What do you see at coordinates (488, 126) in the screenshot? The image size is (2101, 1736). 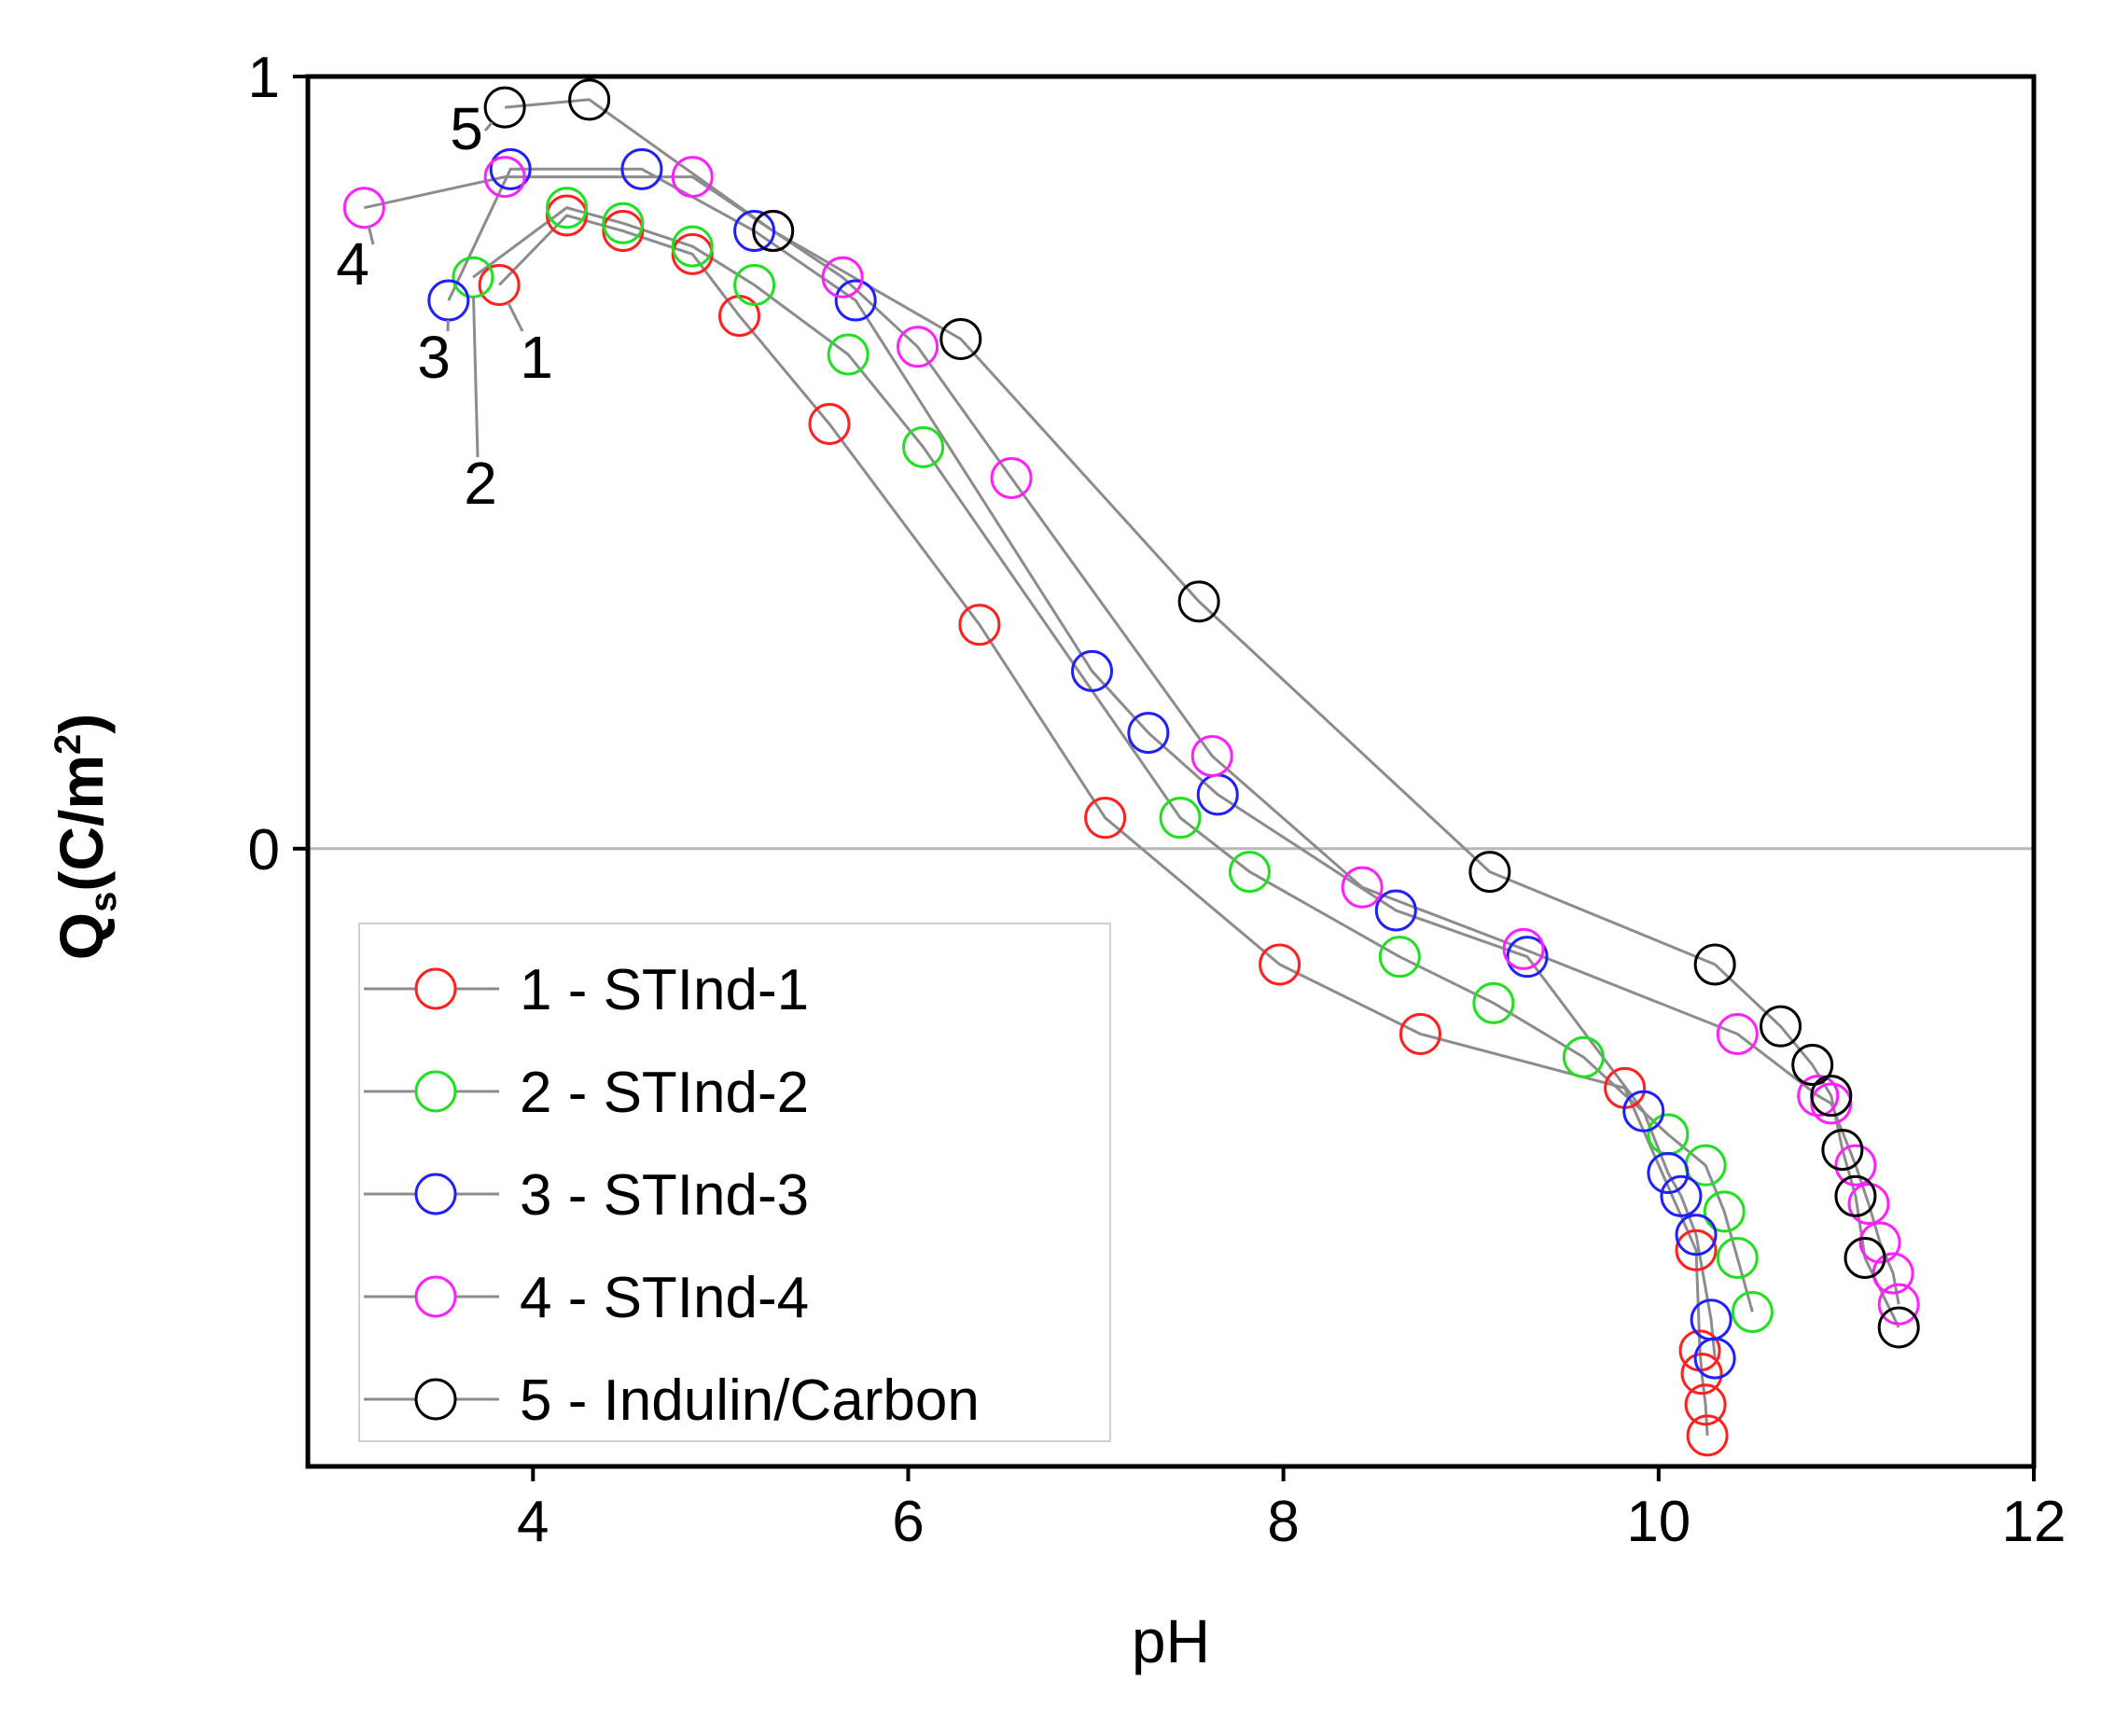 I see `curve-label-5-leader` at bounding box center [488, 126].